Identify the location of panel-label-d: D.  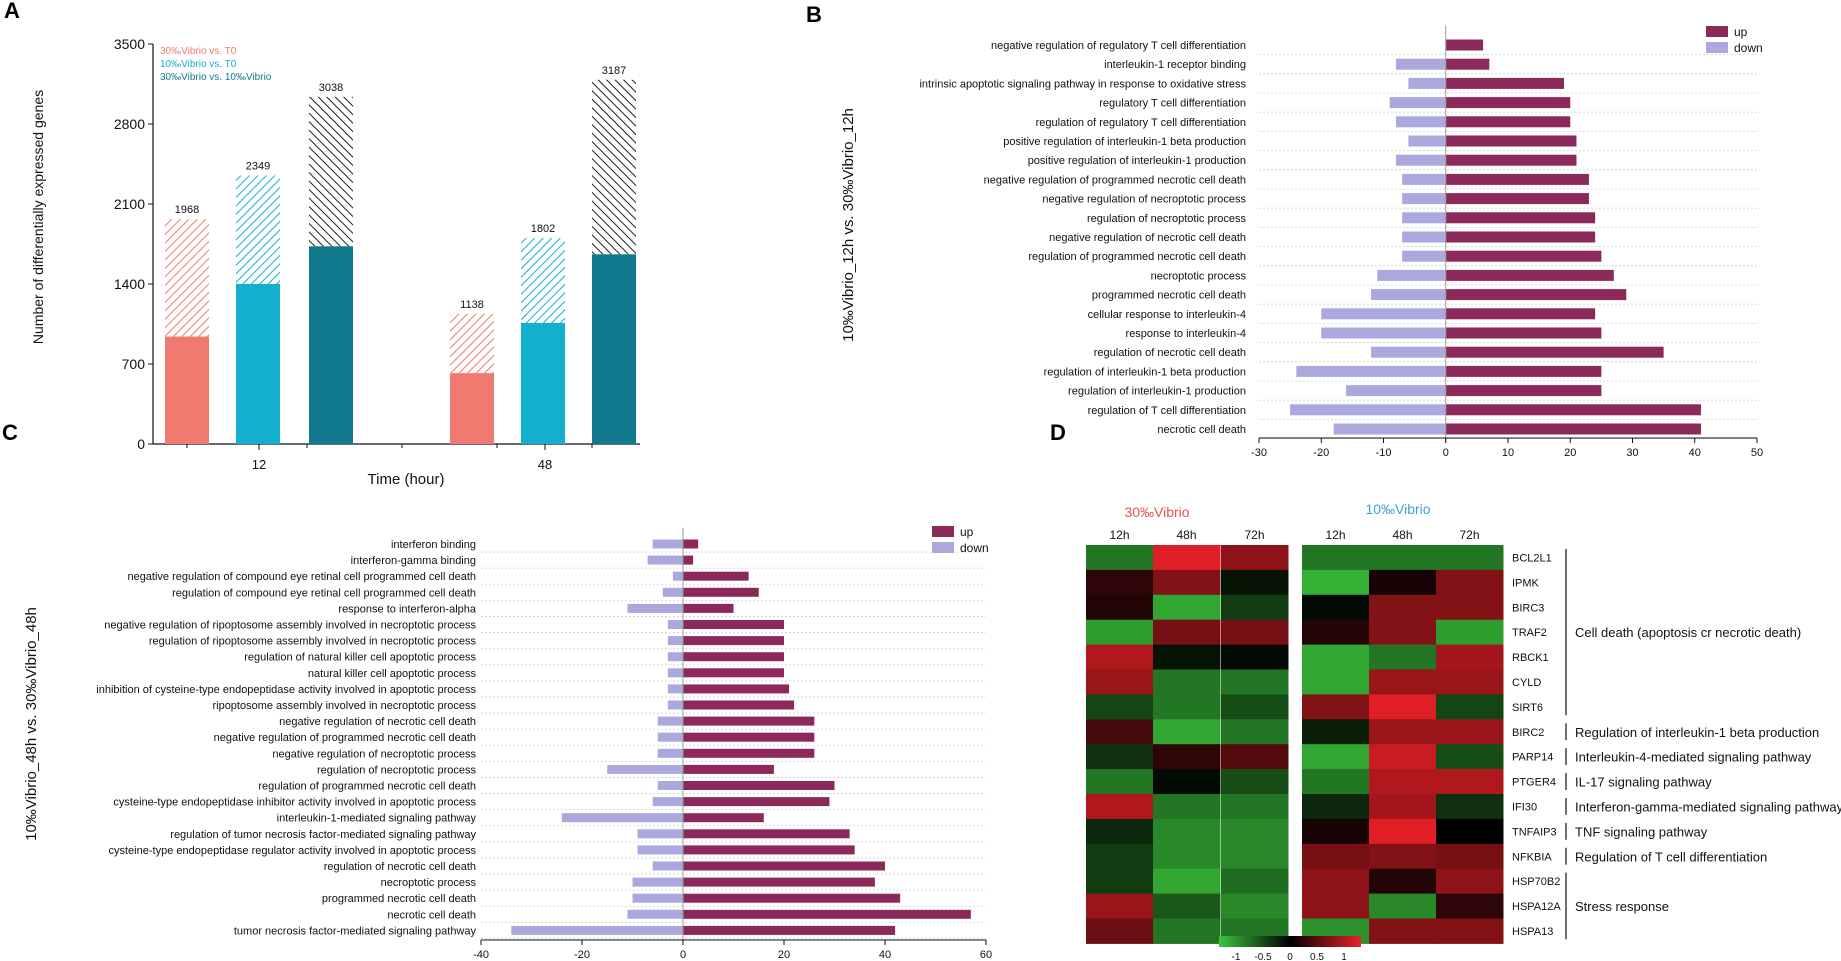
(1058, 432).